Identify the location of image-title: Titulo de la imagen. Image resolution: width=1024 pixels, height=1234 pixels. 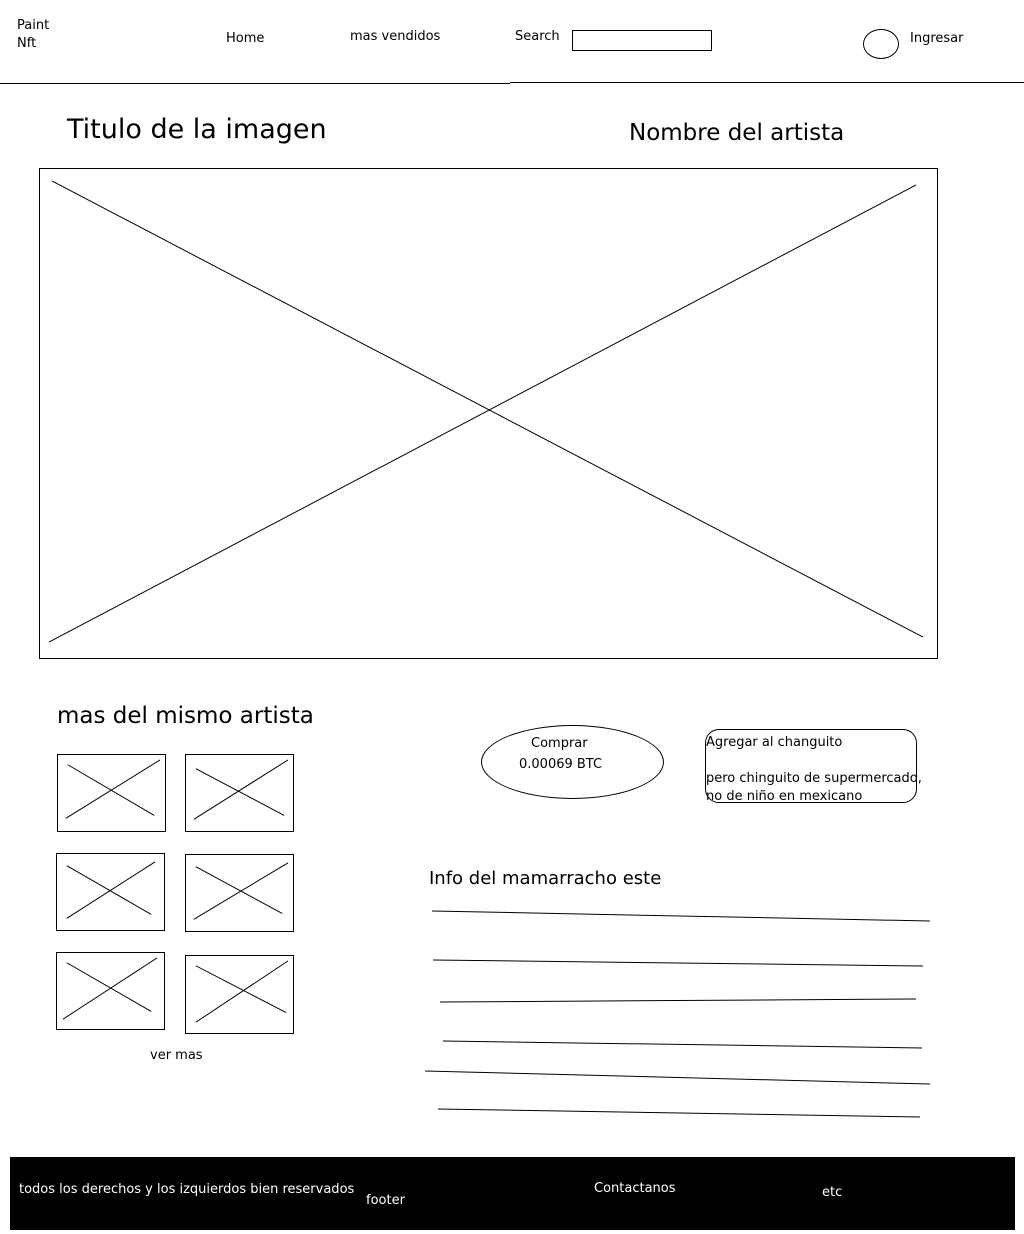
(197, 129).